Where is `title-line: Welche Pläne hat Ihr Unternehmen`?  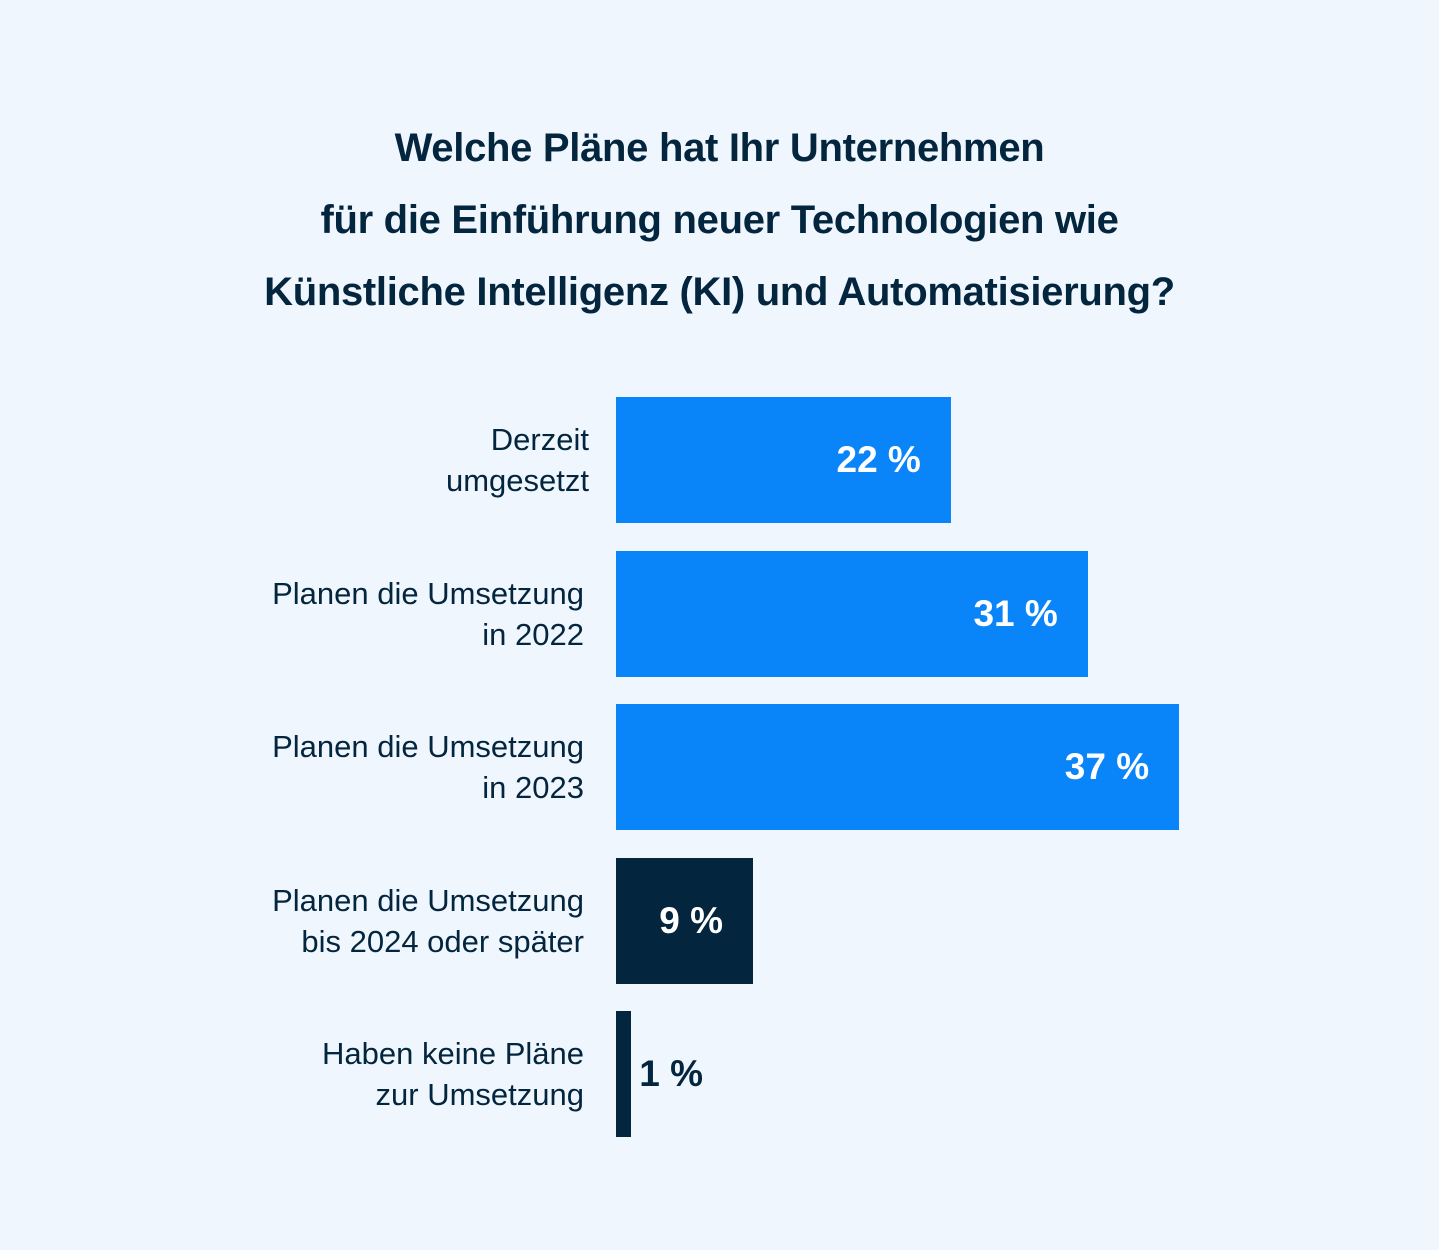 title-line: Welche Pläne hat Ihr Unternehmen is located at coordinates (719, 148).